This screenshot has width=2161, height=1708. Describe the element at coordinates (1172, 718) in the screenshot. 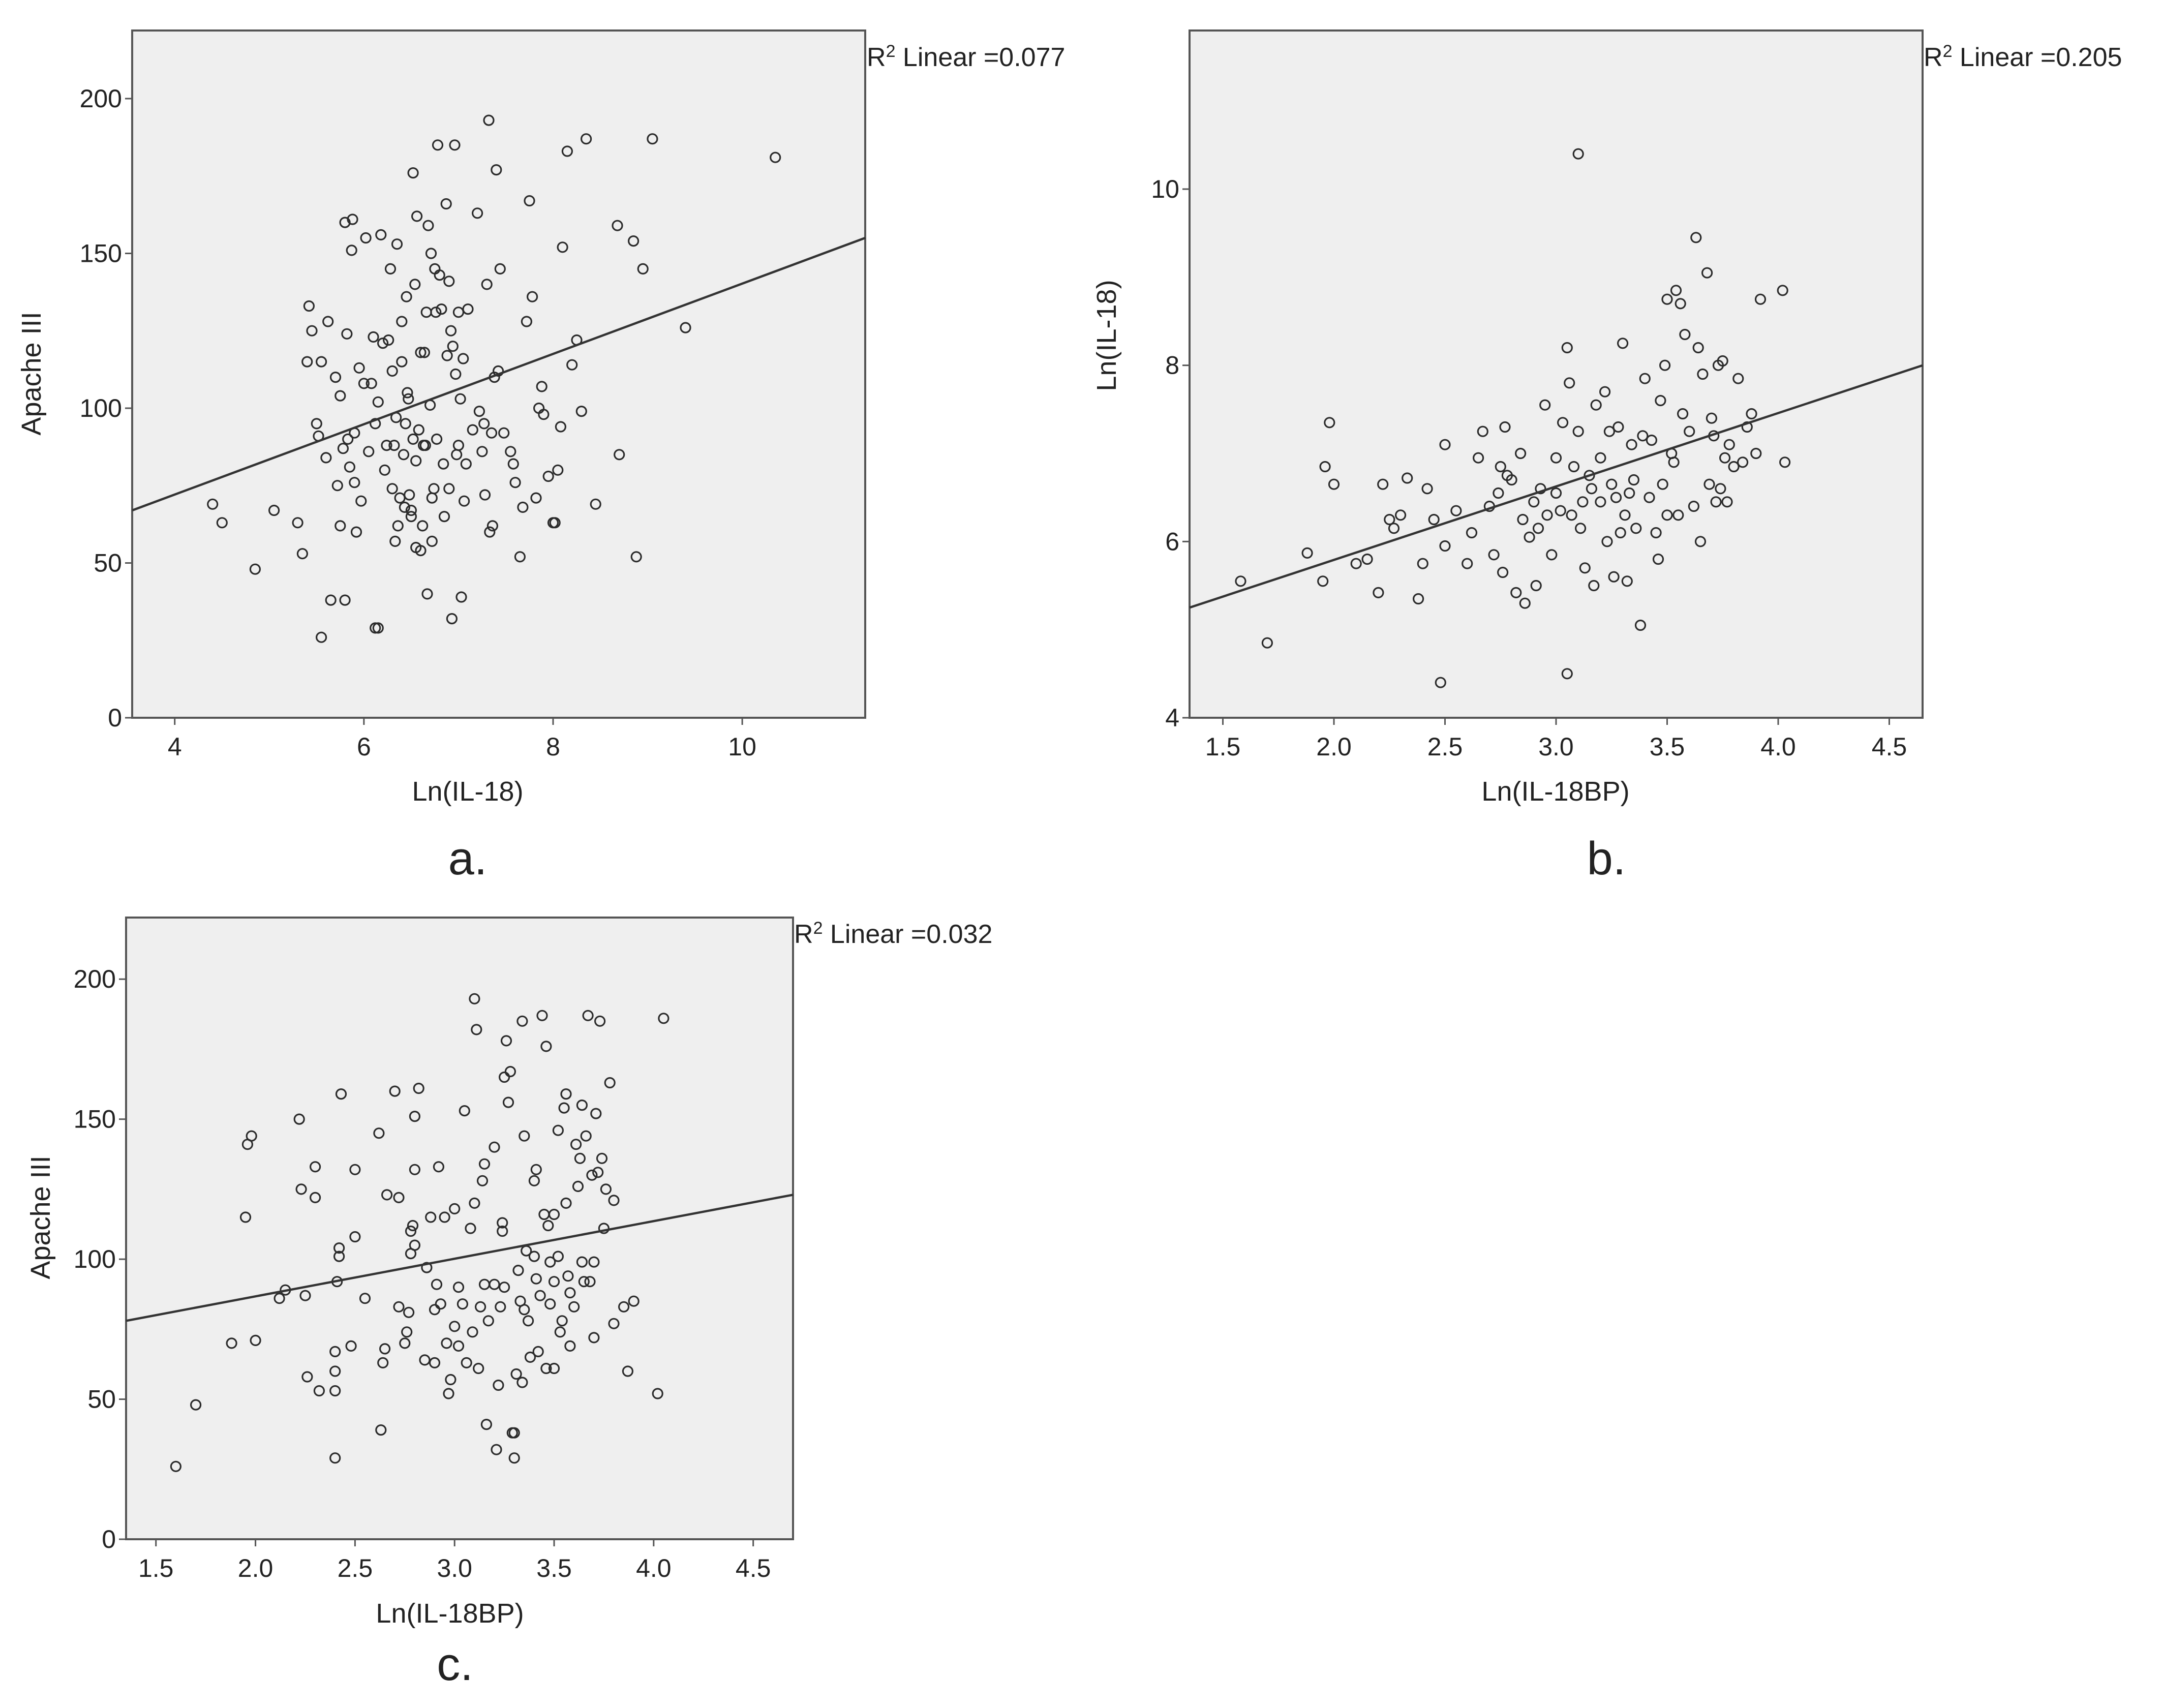

I see `panel-b-y-tick-label: 4` at that location.